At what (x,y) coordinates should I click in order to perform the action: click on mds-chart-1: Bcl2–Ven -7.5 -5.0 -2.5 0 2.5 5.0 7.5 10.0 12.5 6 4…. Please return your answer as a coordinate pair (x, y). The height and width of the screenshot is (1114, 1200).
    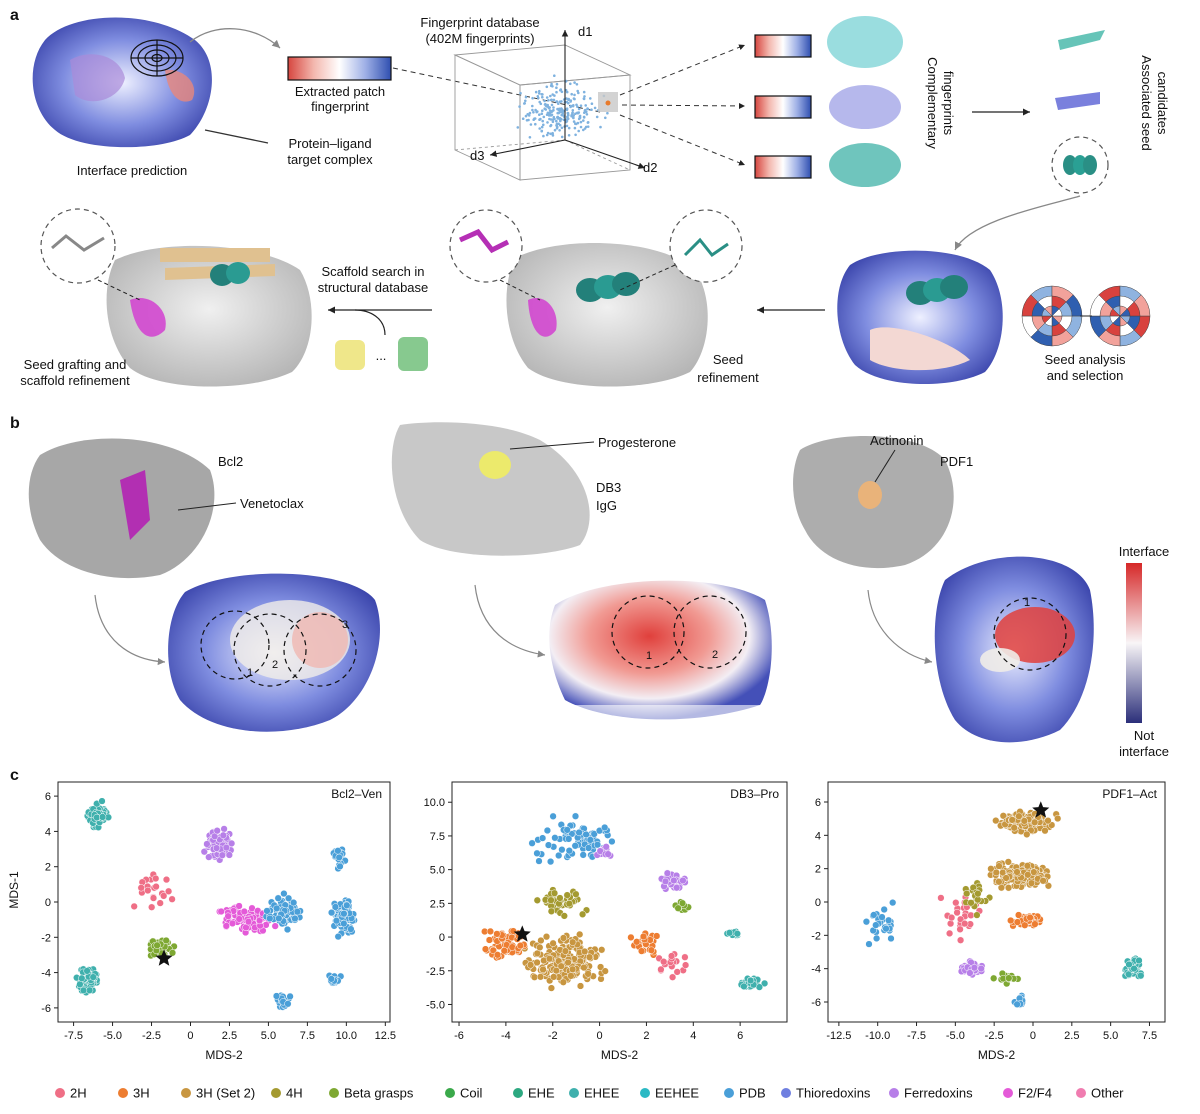
    Looking at the image, I should click on (218, 921).